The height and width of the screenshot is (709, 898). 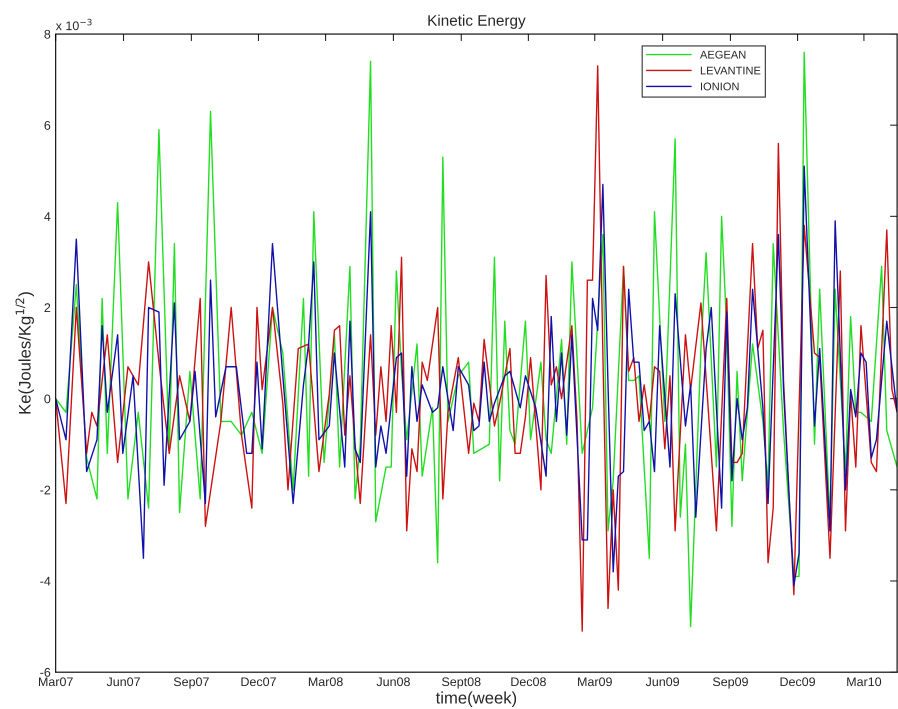 What do you see at coordinates (55, 681) in the screenshot?
I see `x-tick-label: Mar07` at bounding box center [55, 681].